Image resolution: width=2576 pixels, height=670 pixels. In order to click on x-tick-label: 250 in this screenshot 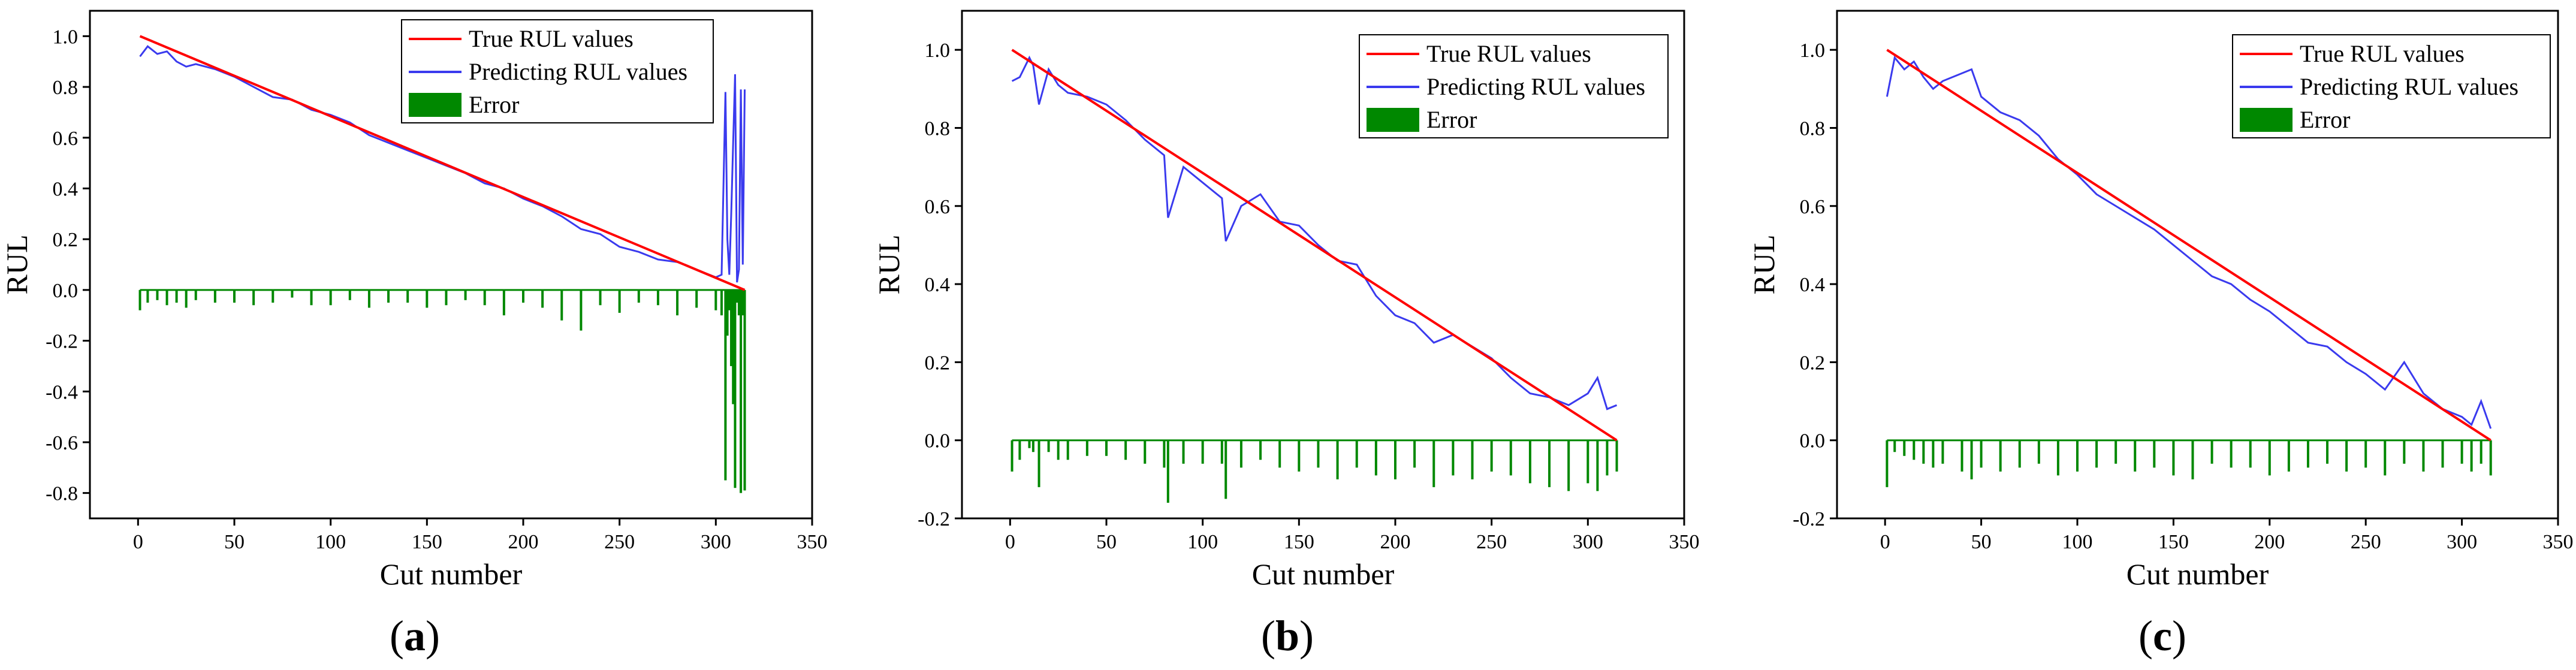, I will do `click(2366, 542)`.